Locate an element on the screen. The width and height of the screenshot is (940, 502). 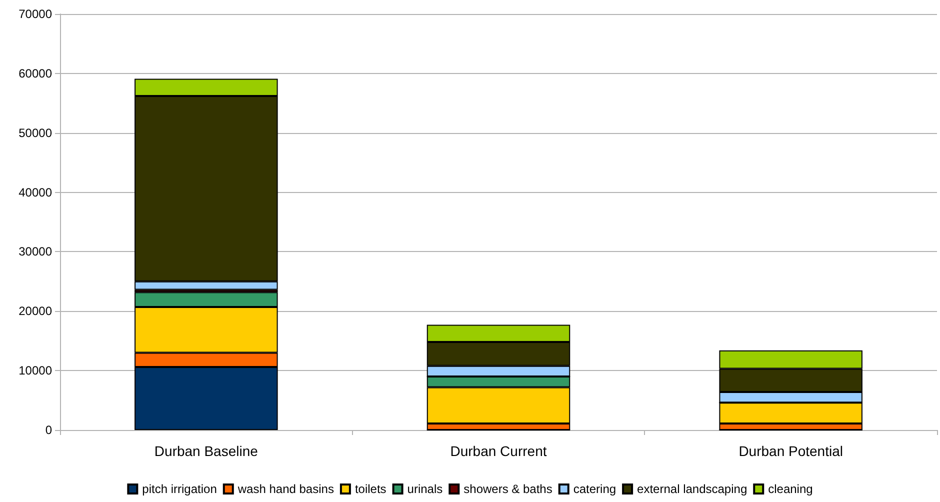
y-tick-label: 10000 is located at coordinates (35, 371).